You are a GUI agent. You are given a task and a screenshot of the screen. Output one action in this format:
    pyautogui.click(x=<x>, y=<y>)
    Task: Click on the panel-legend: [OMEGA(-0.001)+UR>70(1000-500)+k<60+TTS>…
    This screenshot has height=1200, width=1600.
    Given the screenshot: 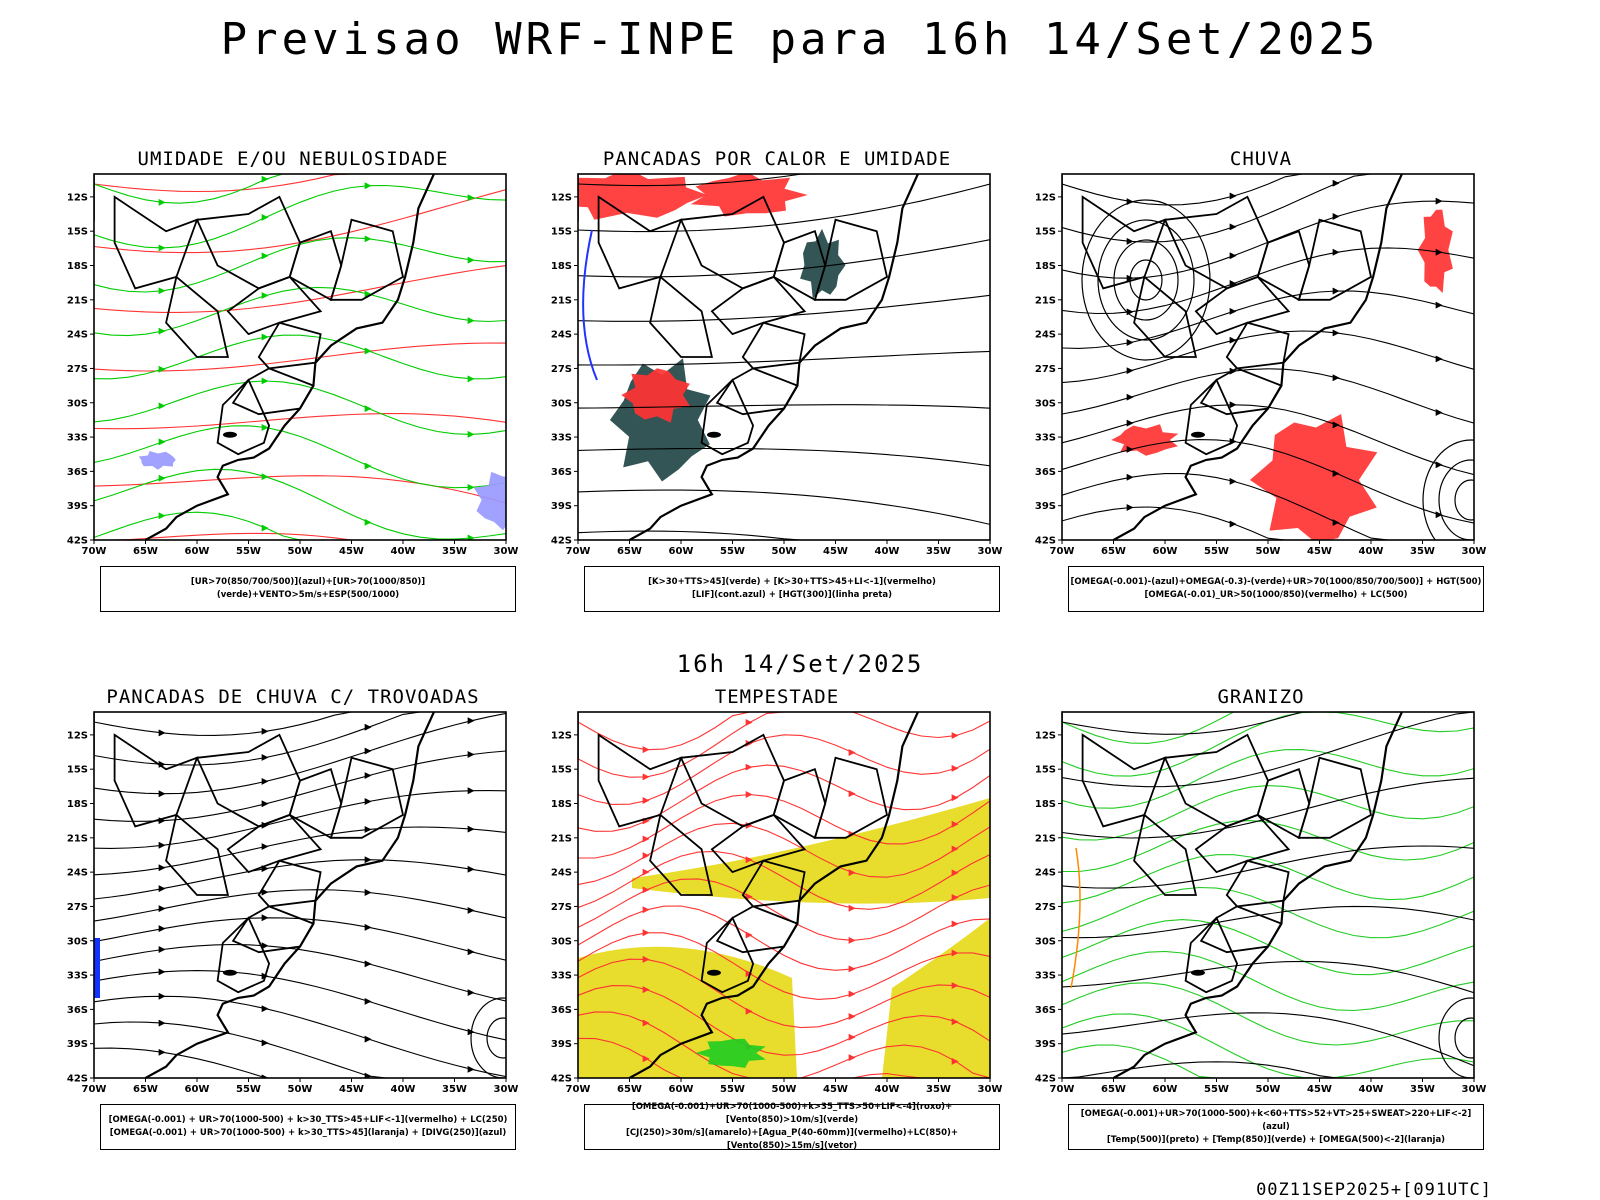 What is the action you would take?
    pyautogui.click(x=1276, y=1127)
    